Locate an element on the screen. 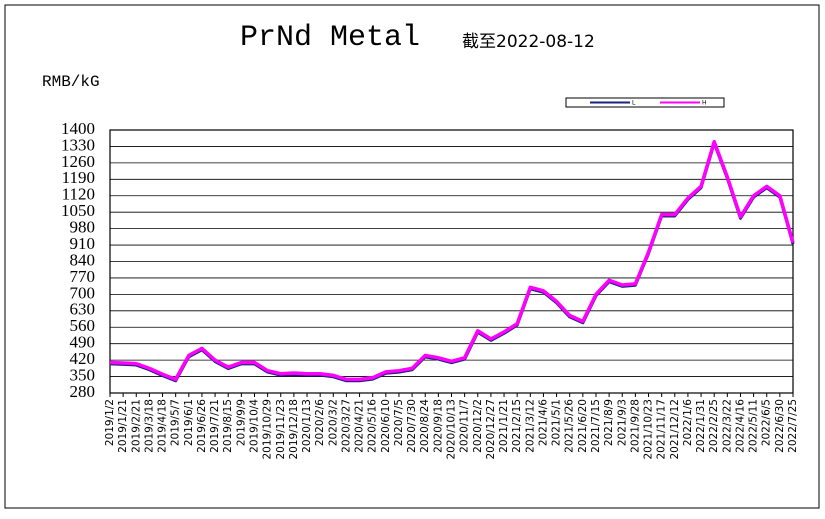  x-tick-label: 2022/1/31 is located at coordinates (701, 426).